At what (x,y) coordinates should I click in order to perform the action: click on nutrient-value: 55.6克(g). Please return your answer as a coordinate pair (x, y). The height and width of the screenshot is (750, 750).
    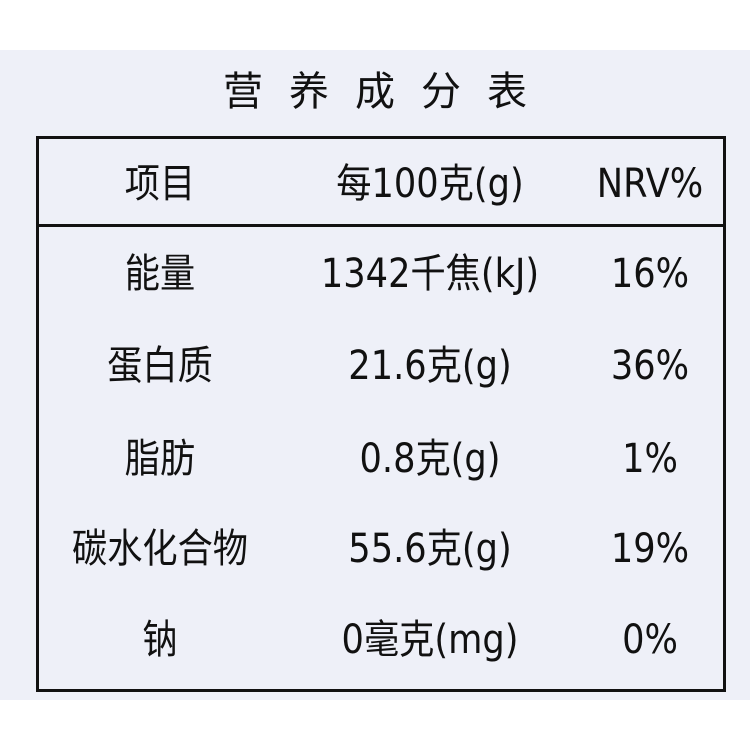
    Looking at the image, I should click on (430, 549).